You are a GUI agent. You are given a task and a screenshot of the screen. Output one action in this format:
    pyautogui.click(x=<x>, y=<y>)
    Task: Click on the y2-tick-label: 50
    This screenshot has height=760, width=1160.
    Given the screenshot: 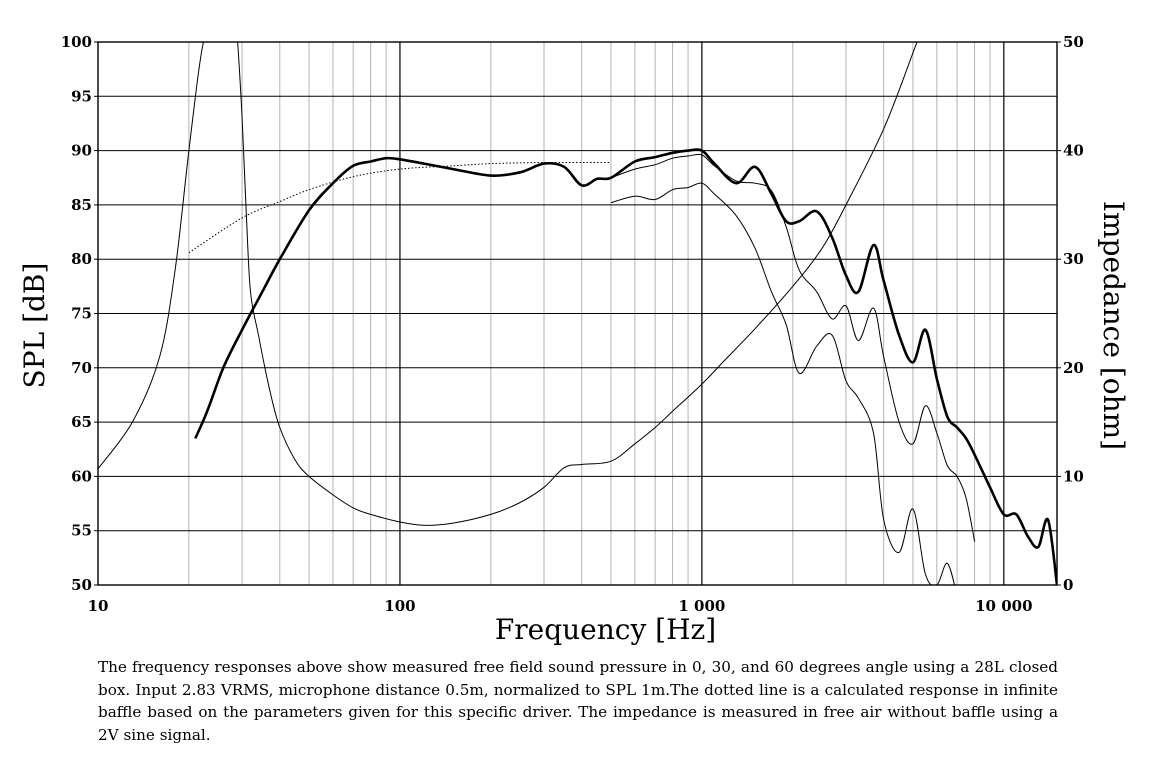 What is the action you would take?
    pyautogui.click(x=1073, y=42)
    